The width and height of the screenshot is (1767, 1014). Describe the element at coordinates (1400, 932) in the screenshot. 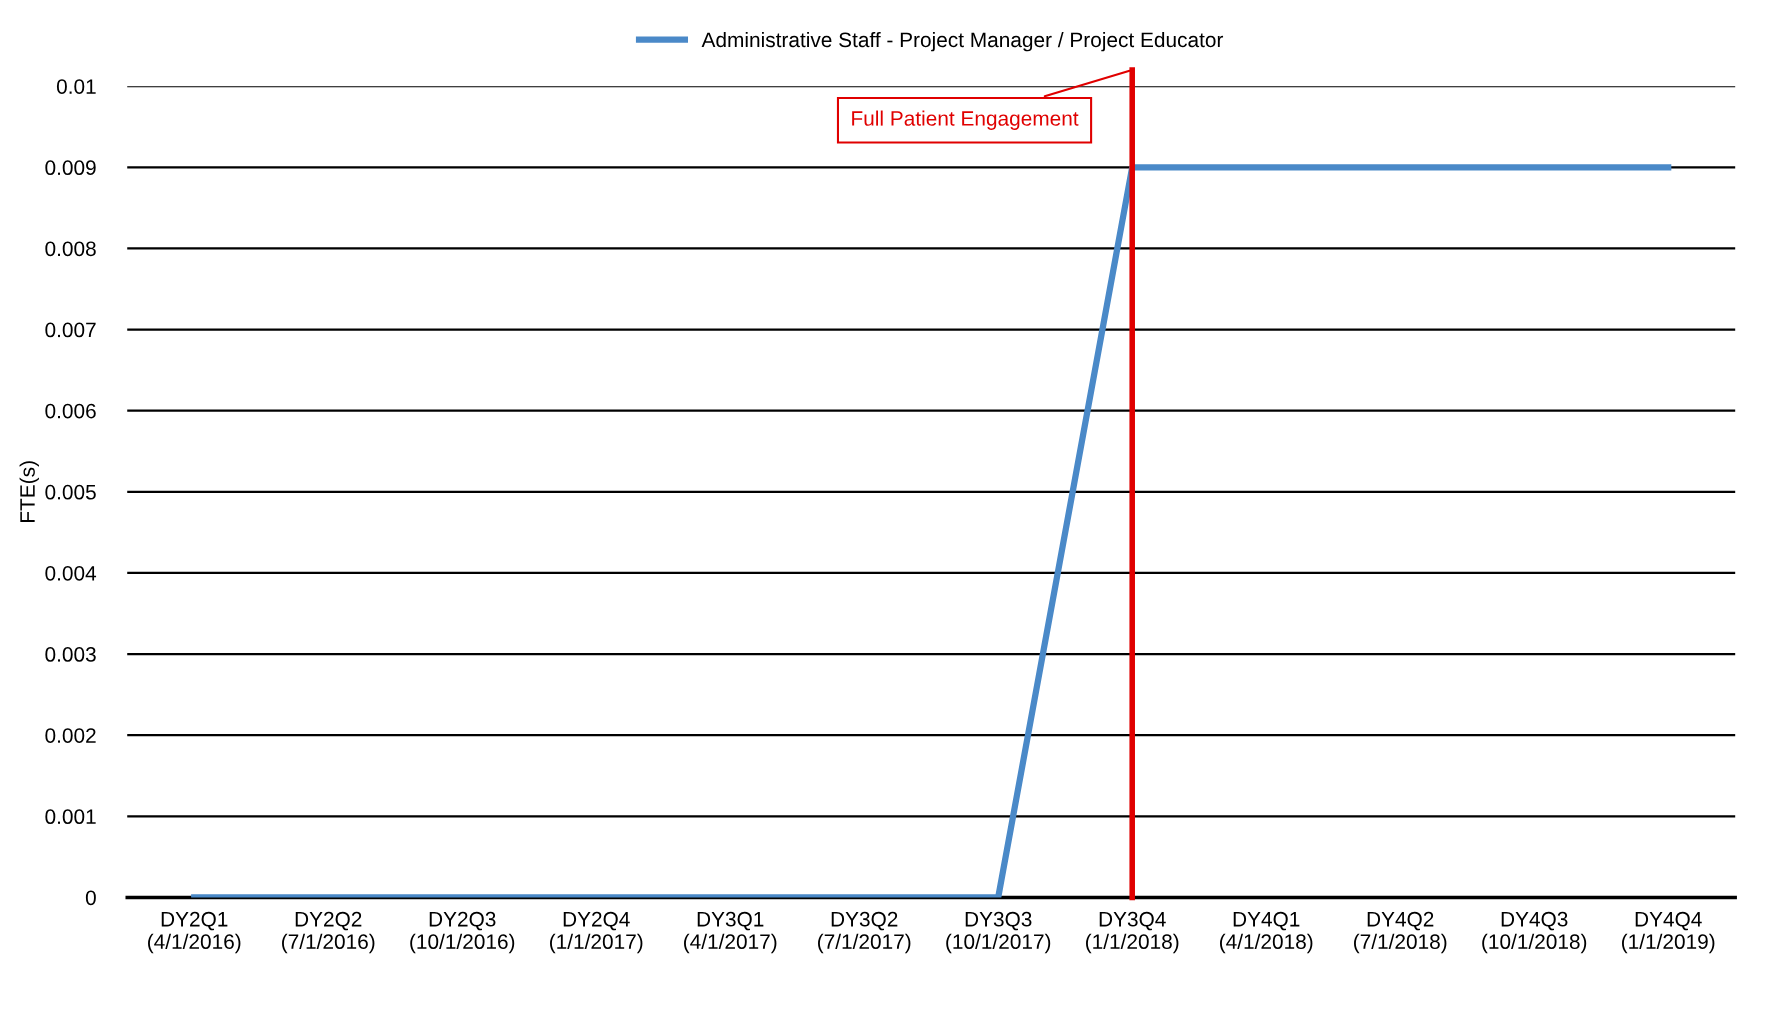

I see `x-tick-label: DY4Q2 (7/1/2018)` at that location.